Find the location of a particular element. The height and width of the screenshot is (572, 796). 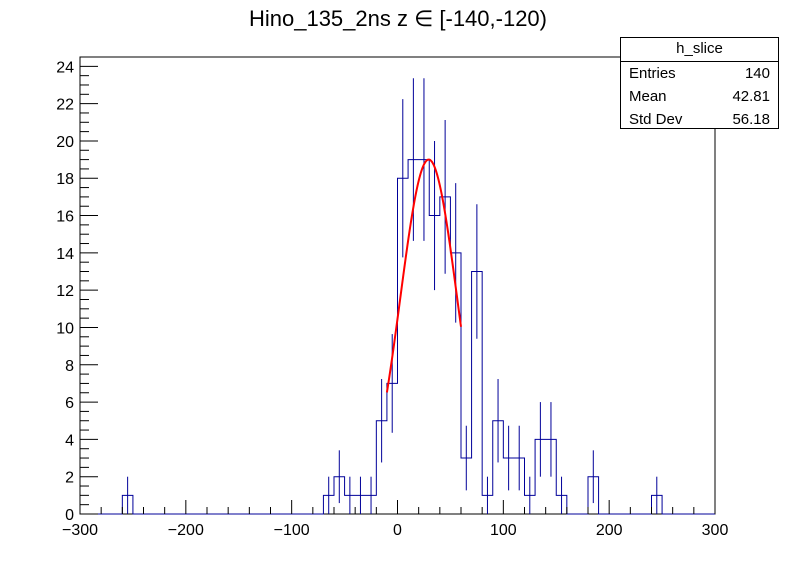

x-tick-label: −200 is located at coordinates (186, 530).